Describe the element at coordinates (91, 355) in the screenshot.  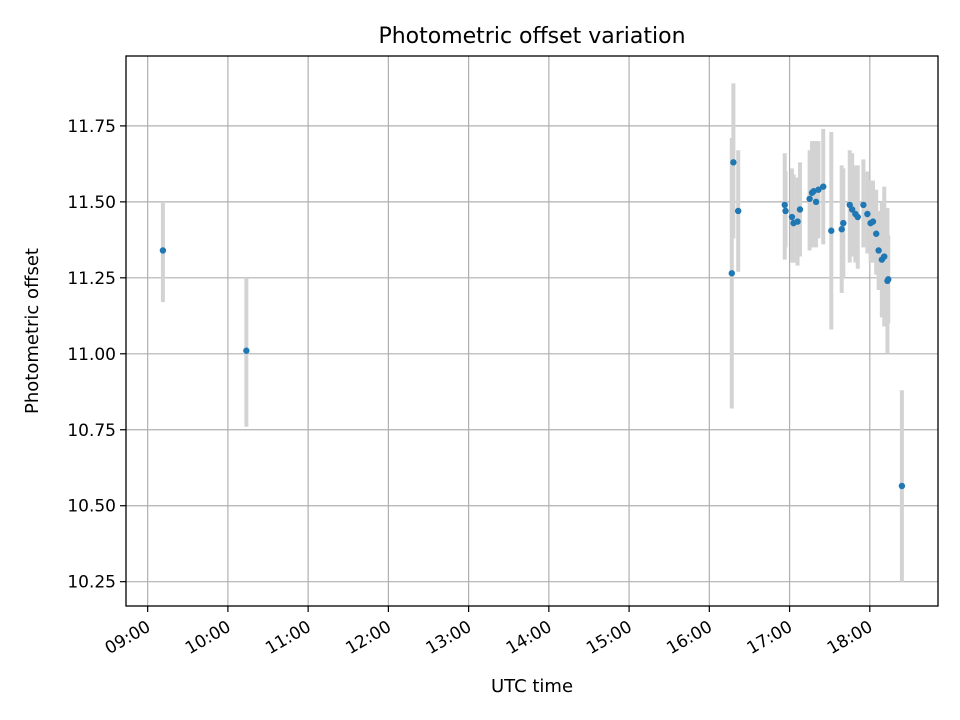
I see `y-tick-label-3: 11.00` at that location.